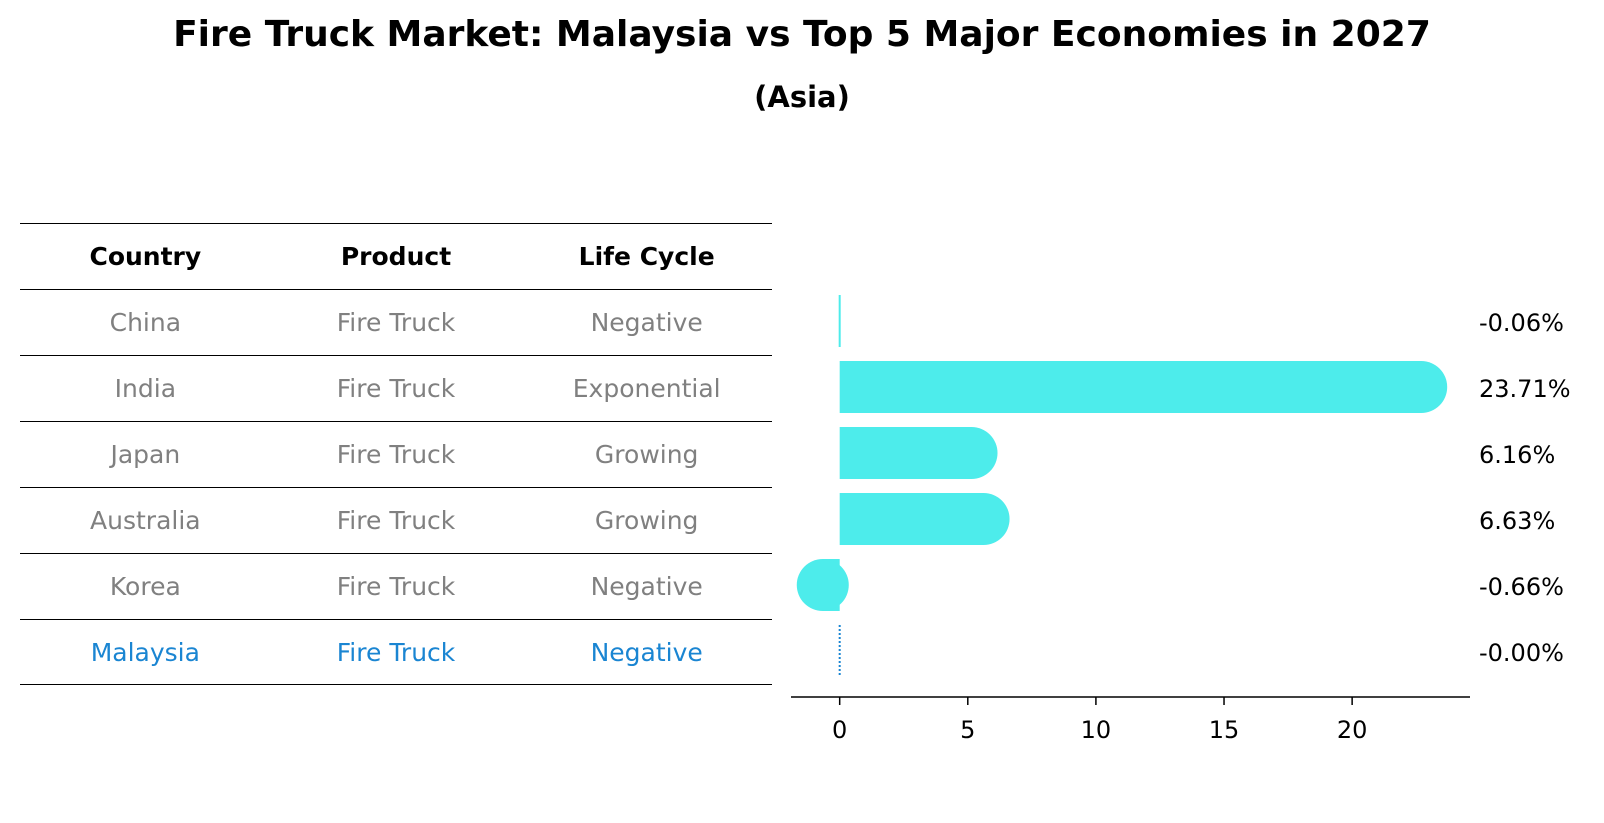  What do you see at coordinates (1096, 730) in the screenshot?
I see `x-tick-label: 10` at bounding box center [1096, 730].